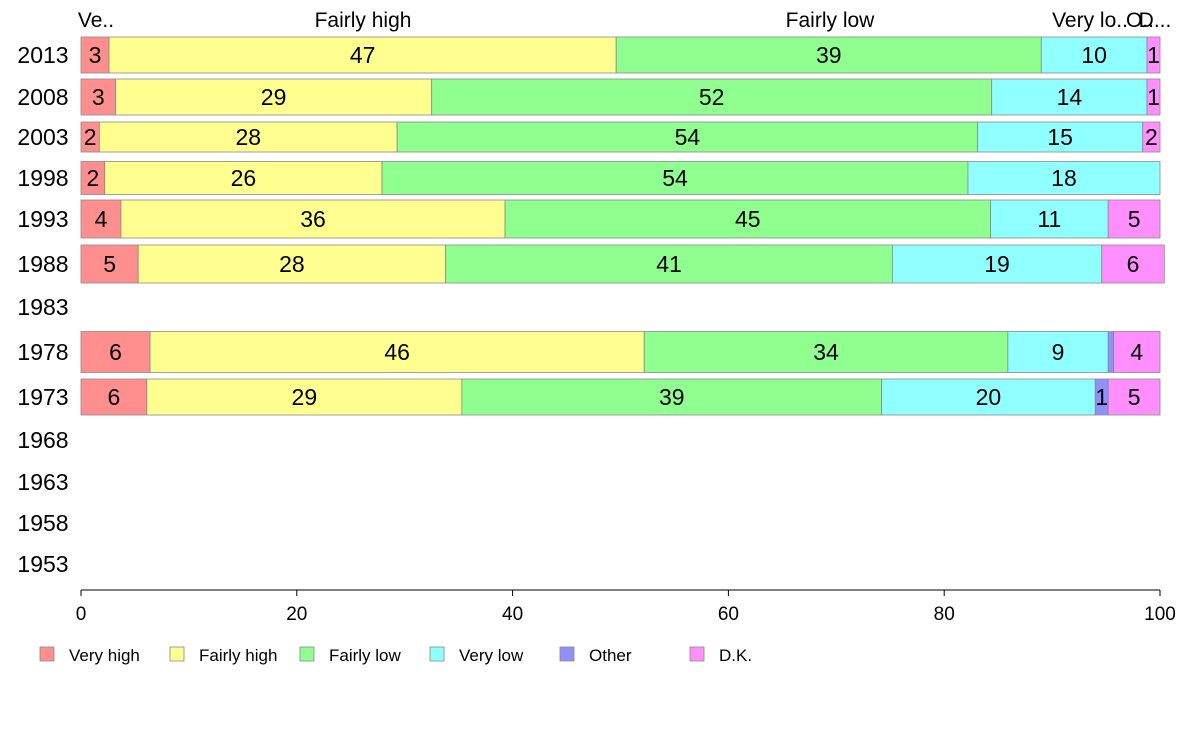  I want to click on data-label: 45, so click(748, 219).